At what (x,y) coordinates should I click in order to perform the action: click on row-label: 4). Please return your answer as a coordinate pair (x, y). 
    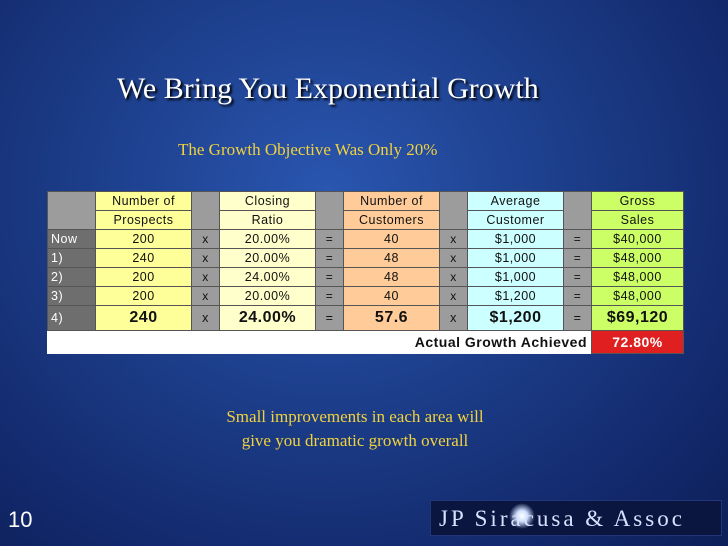
    Looking at the image, I should click on (71, 318).